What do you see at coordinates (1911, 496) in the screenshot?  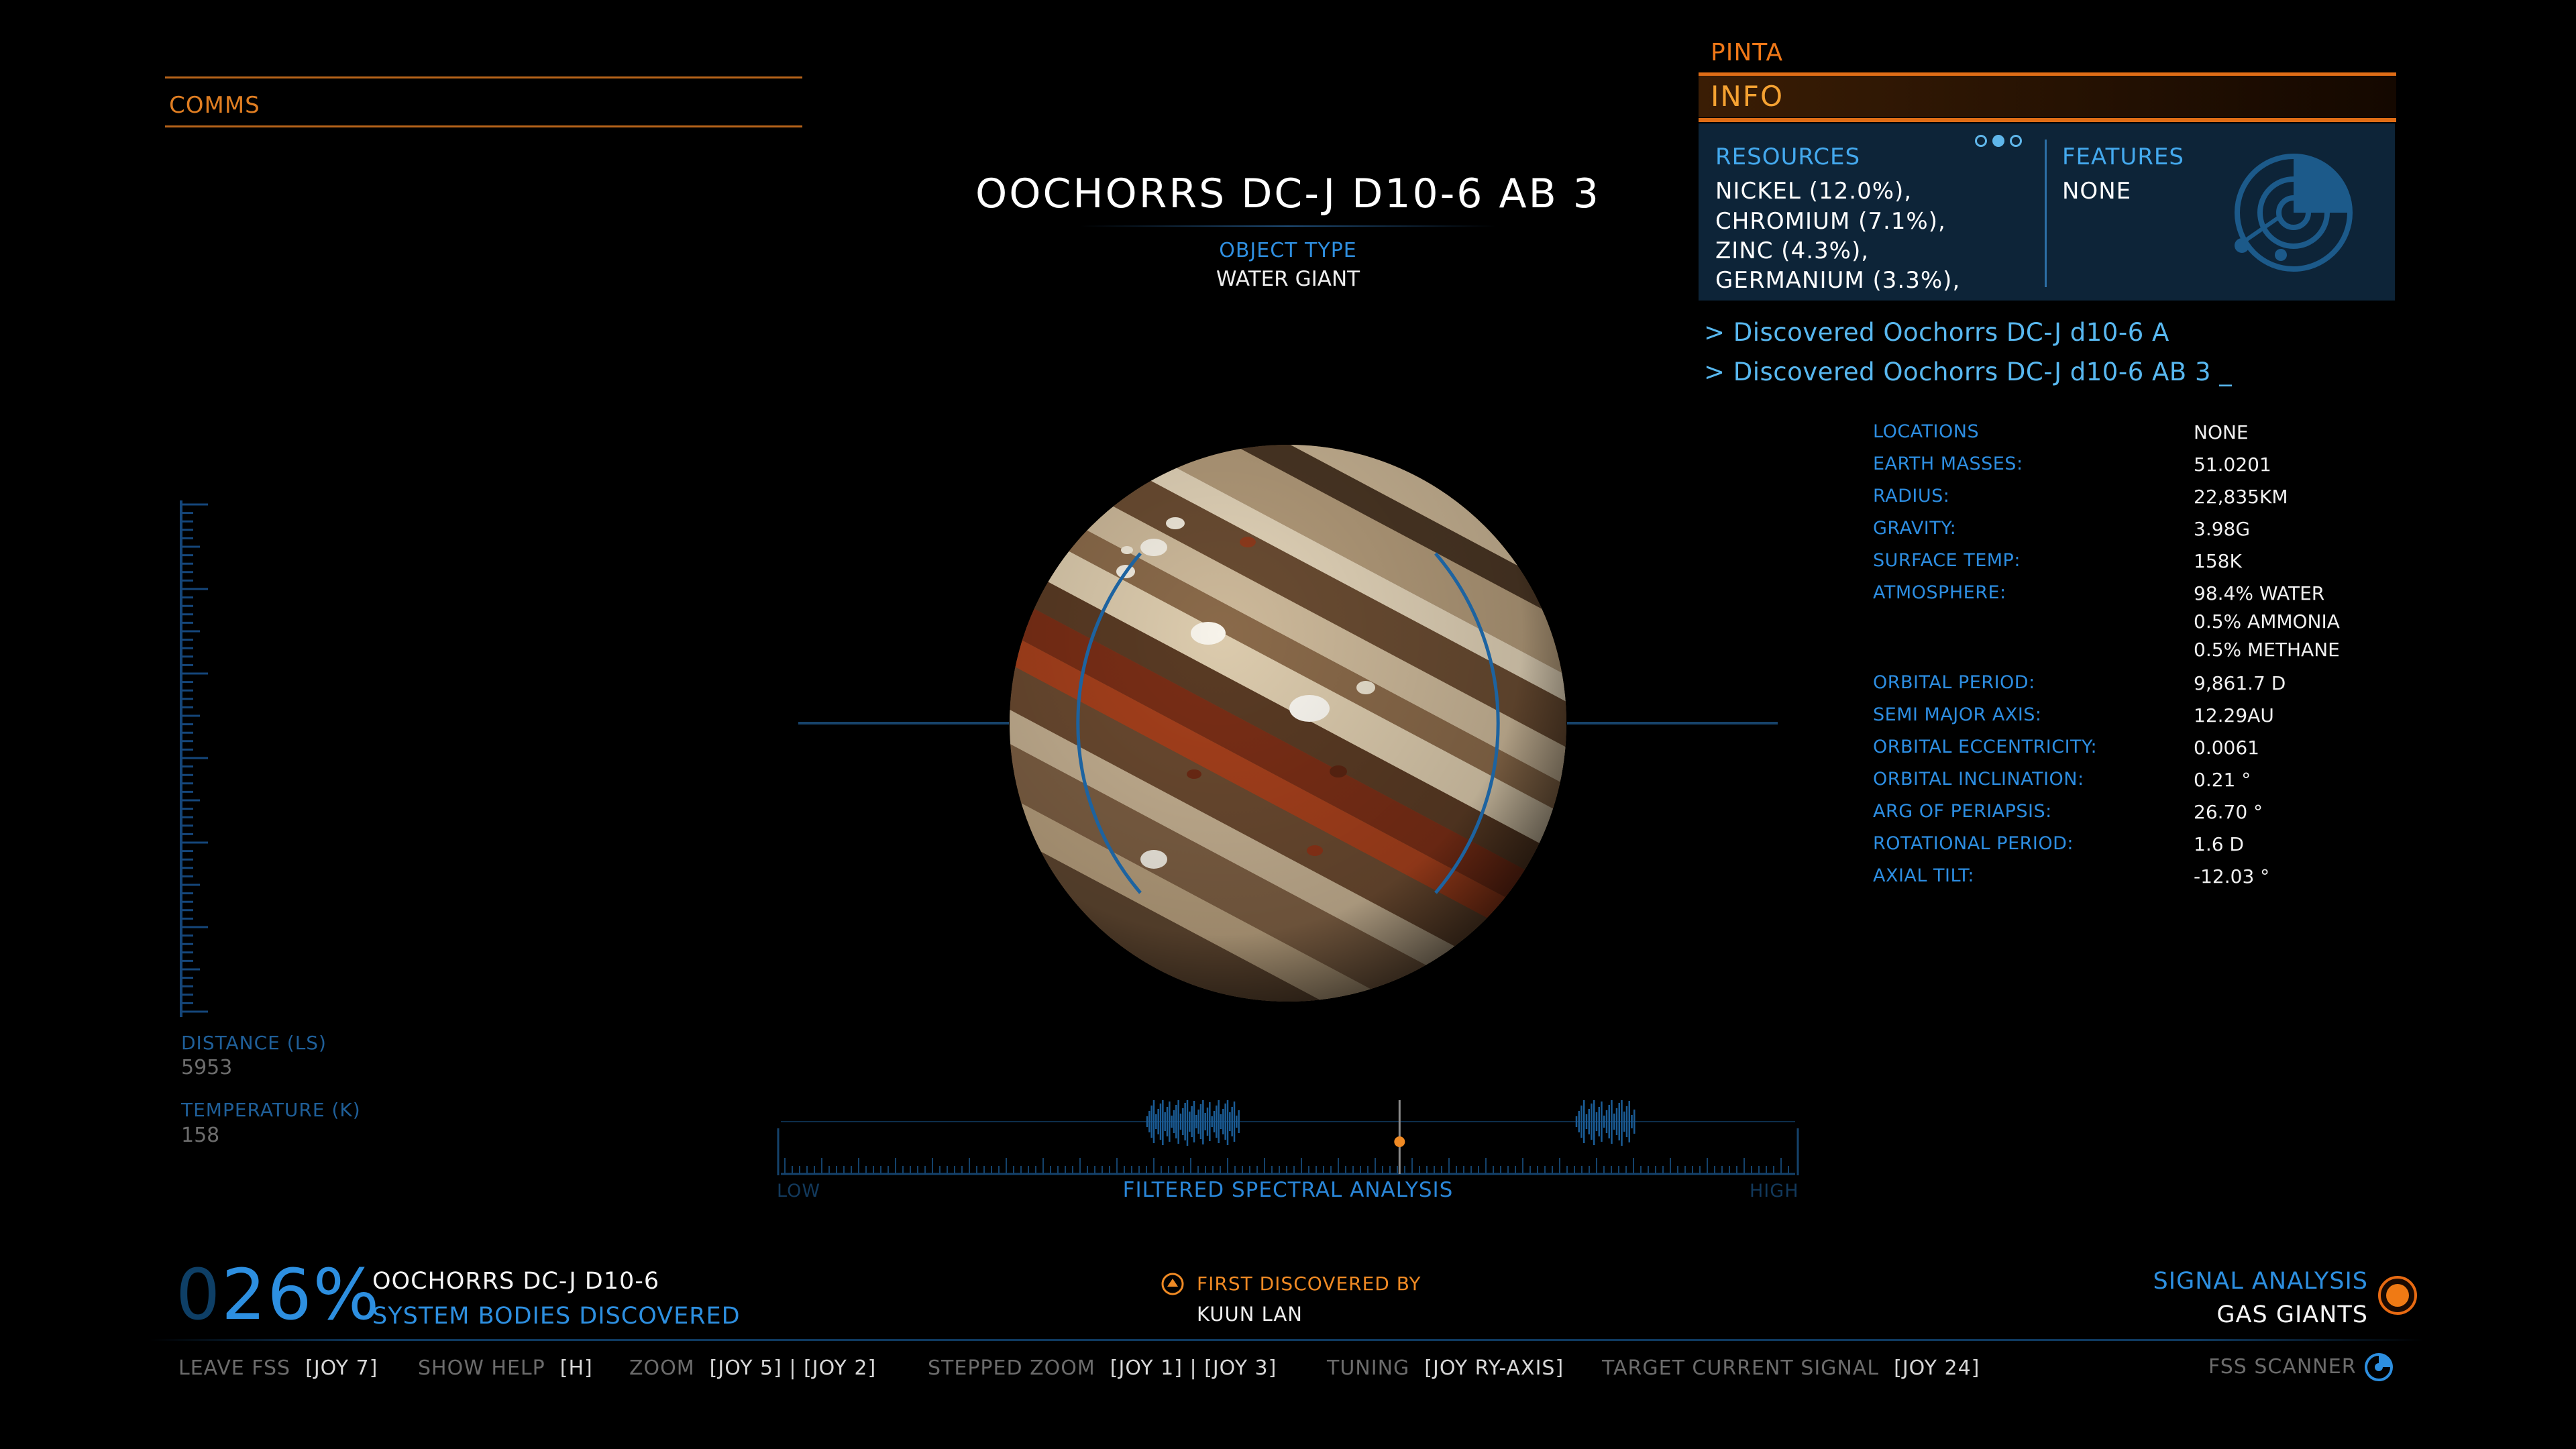 I see `stat-label: RADIUS:` at bounding box center [1911, 496].